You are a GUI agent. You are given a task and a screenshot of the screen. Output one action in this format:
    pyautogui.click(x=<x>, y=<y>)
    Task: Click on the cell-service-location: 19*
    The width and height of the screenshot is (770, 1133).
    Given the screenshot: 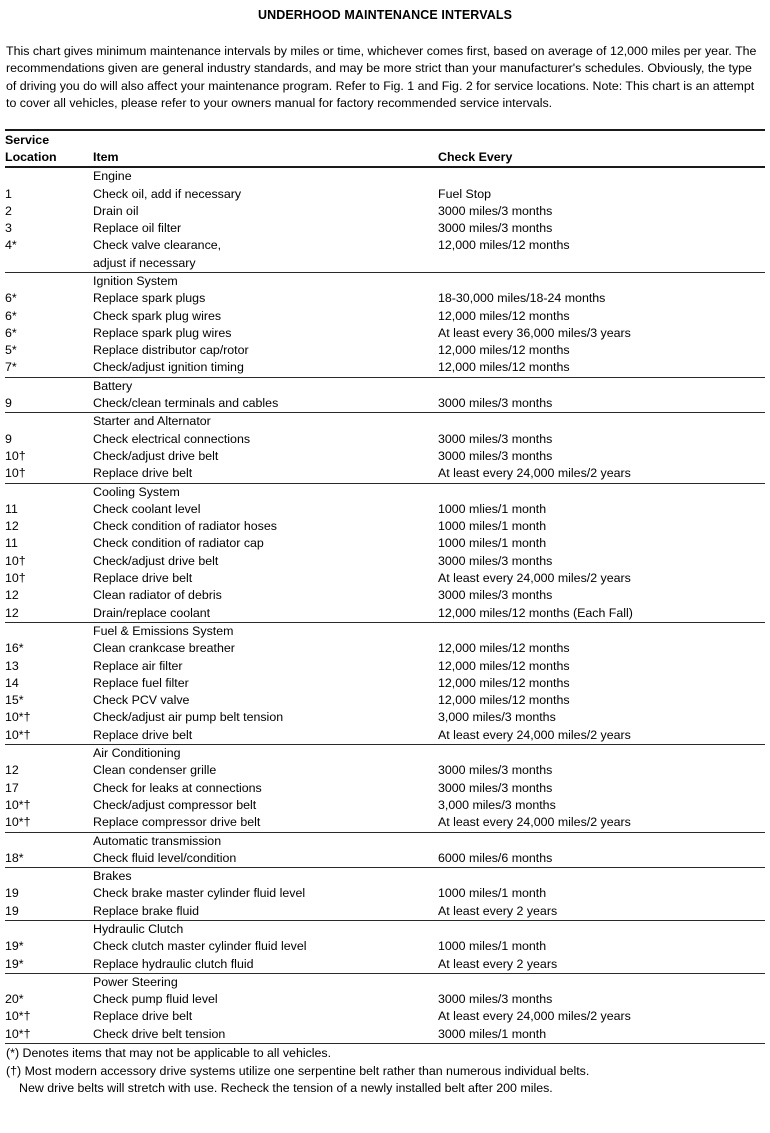 What is the action you would take?
    pyautogui.click(x=14, y=963)
    